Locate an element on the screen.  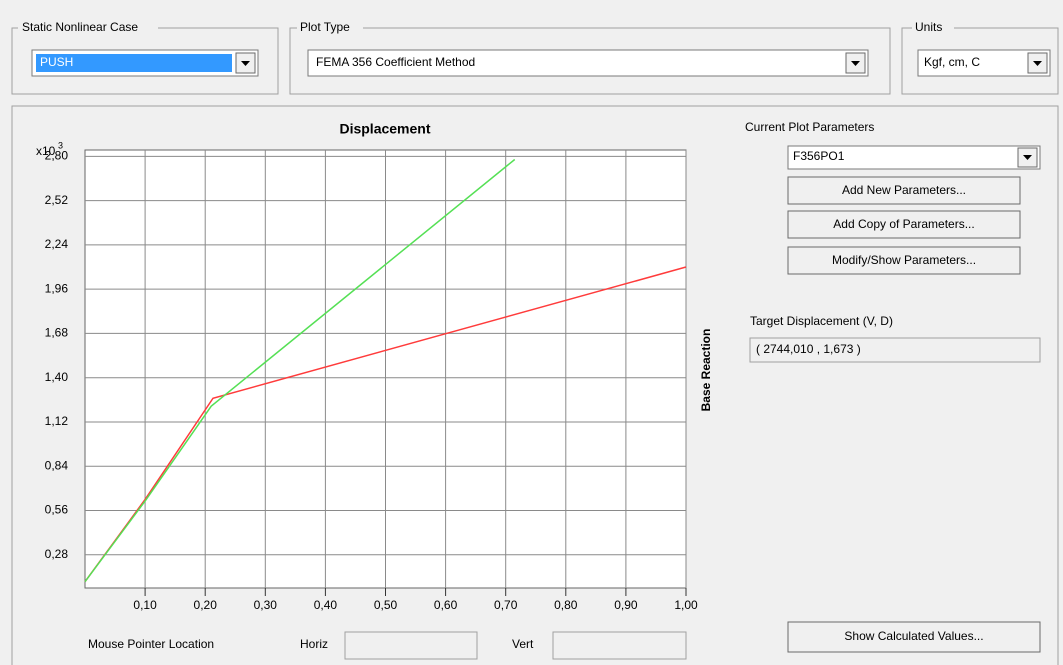
horiz-field is located at coordinates (411, 645).